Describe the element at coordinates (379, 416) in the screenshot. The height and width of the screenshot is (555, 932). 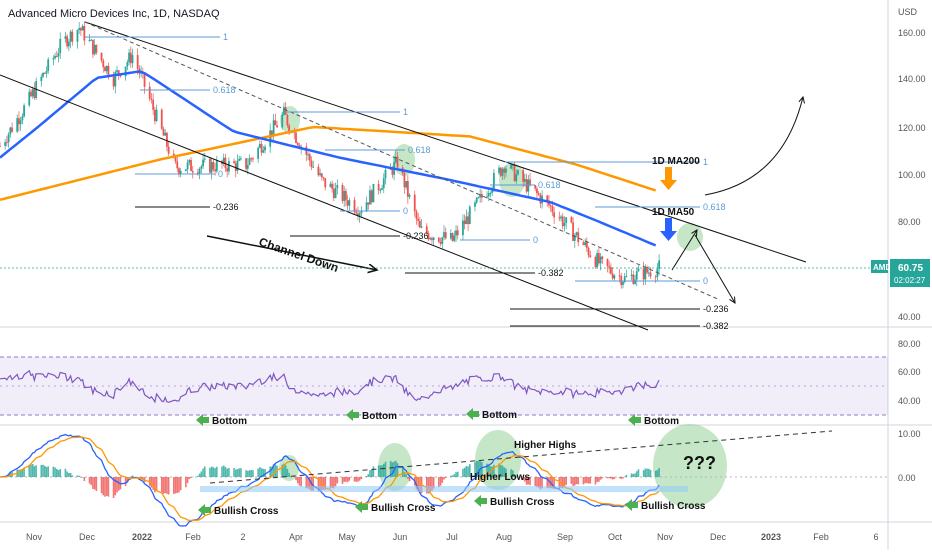
I see `rsi-bottom-label: Bottom` at that location.